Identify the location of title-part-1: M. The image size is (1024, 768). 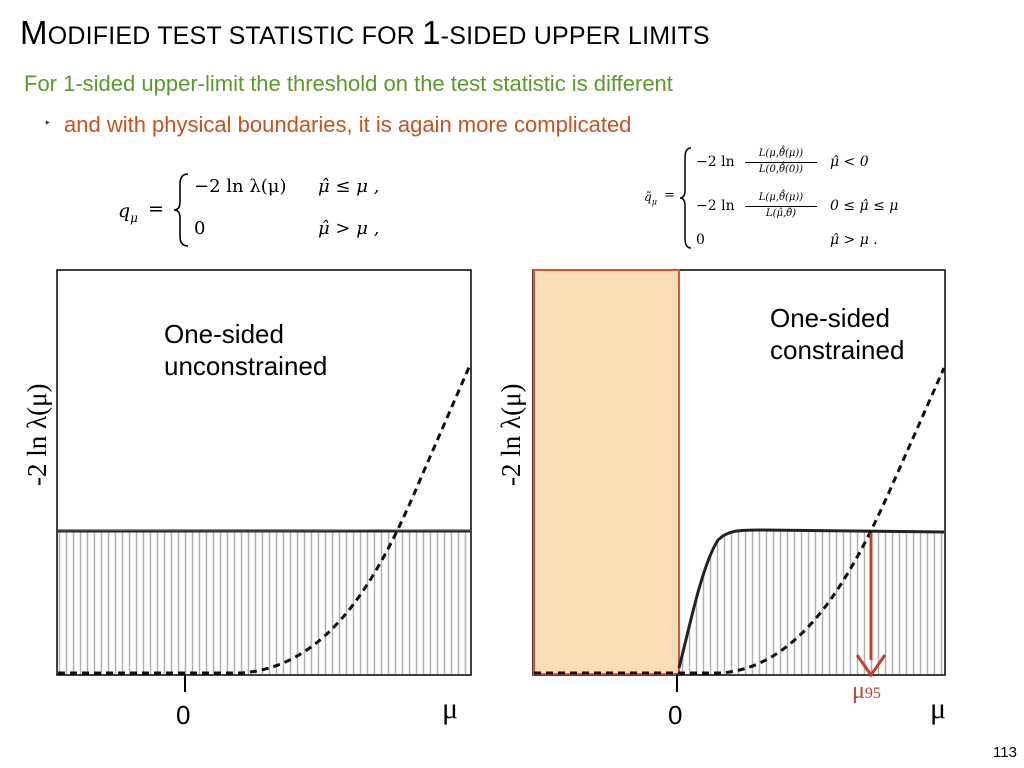
(34, 32).